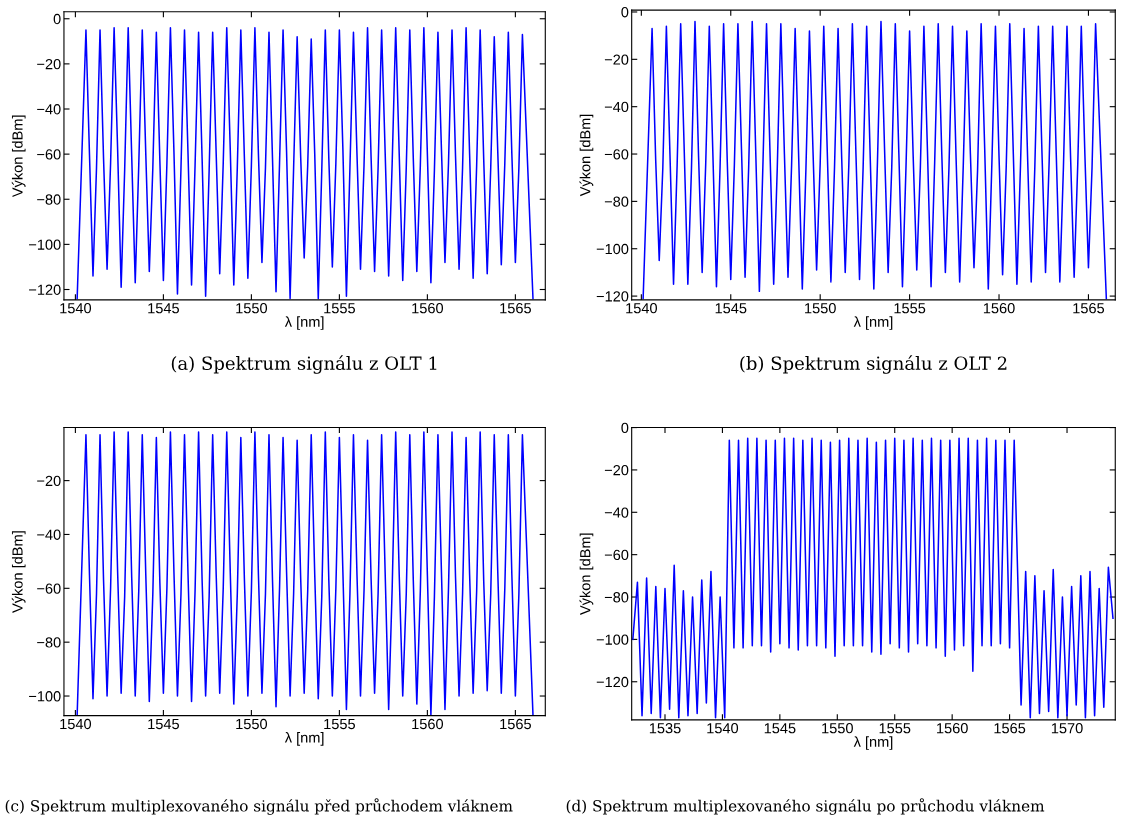 This screenshot has width=1122, height=840. What do you see at coordinates (259, 806) in the screenshot?
I see `text: (c) Spektrum multiplexovaného signálu před průchodem vláknem` at bounding box center [259, 806].